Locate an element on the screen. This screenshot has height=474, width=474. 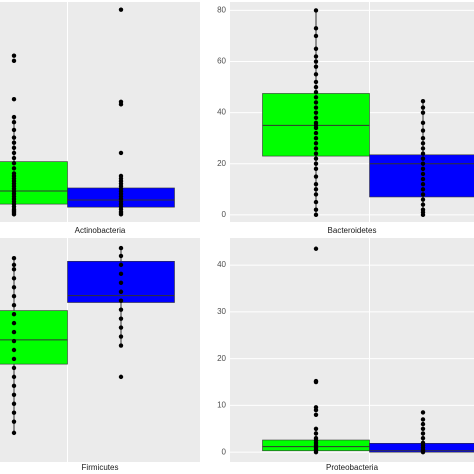
y-tick-label: 60 is located at coordinates (221, 61).